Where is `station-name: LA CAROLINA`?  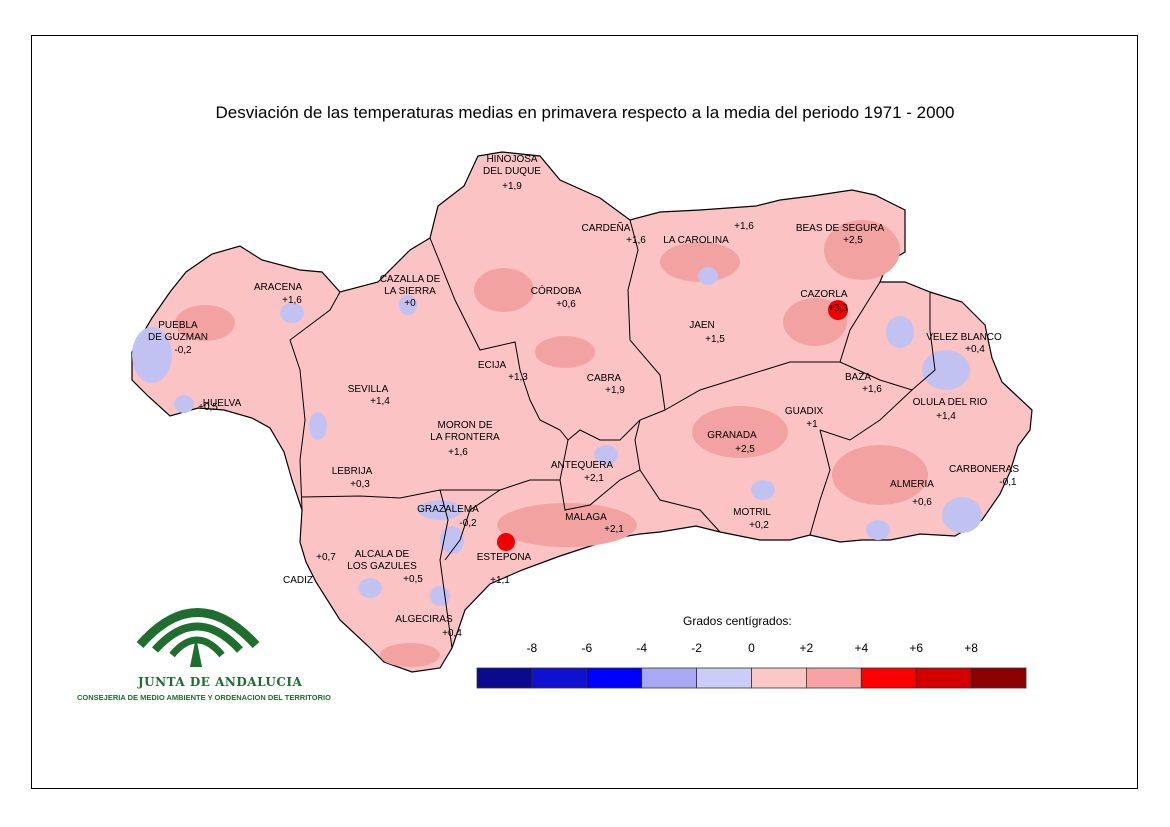
station-name: LA CAROLINA is located at coordinates (696, 240).